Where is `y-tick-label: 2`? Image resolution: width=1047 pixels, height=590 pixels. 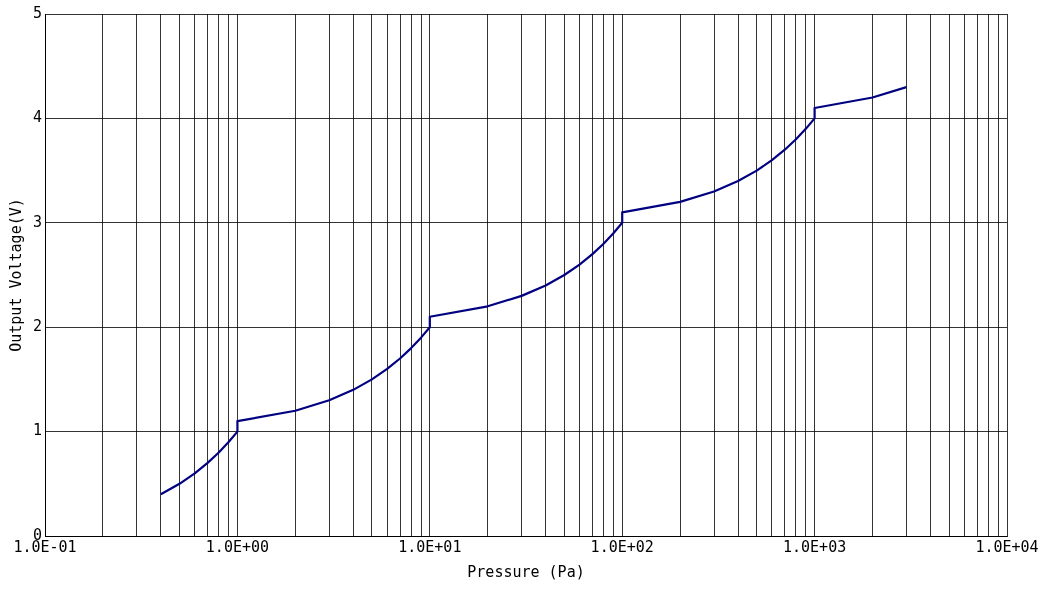
y-tick-label: 2 is located at coordinates (38, 326).